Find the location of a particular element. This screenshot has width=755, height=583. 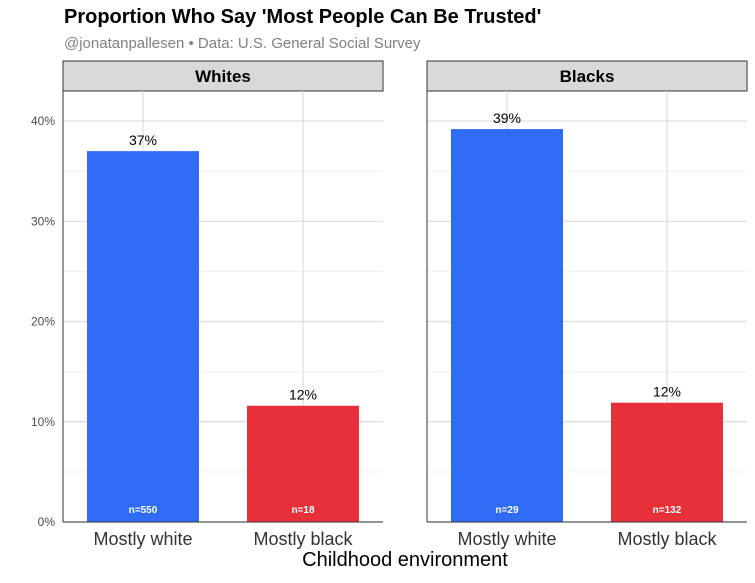

bar-n-label: n=18 is located at coordinates (303, 510).